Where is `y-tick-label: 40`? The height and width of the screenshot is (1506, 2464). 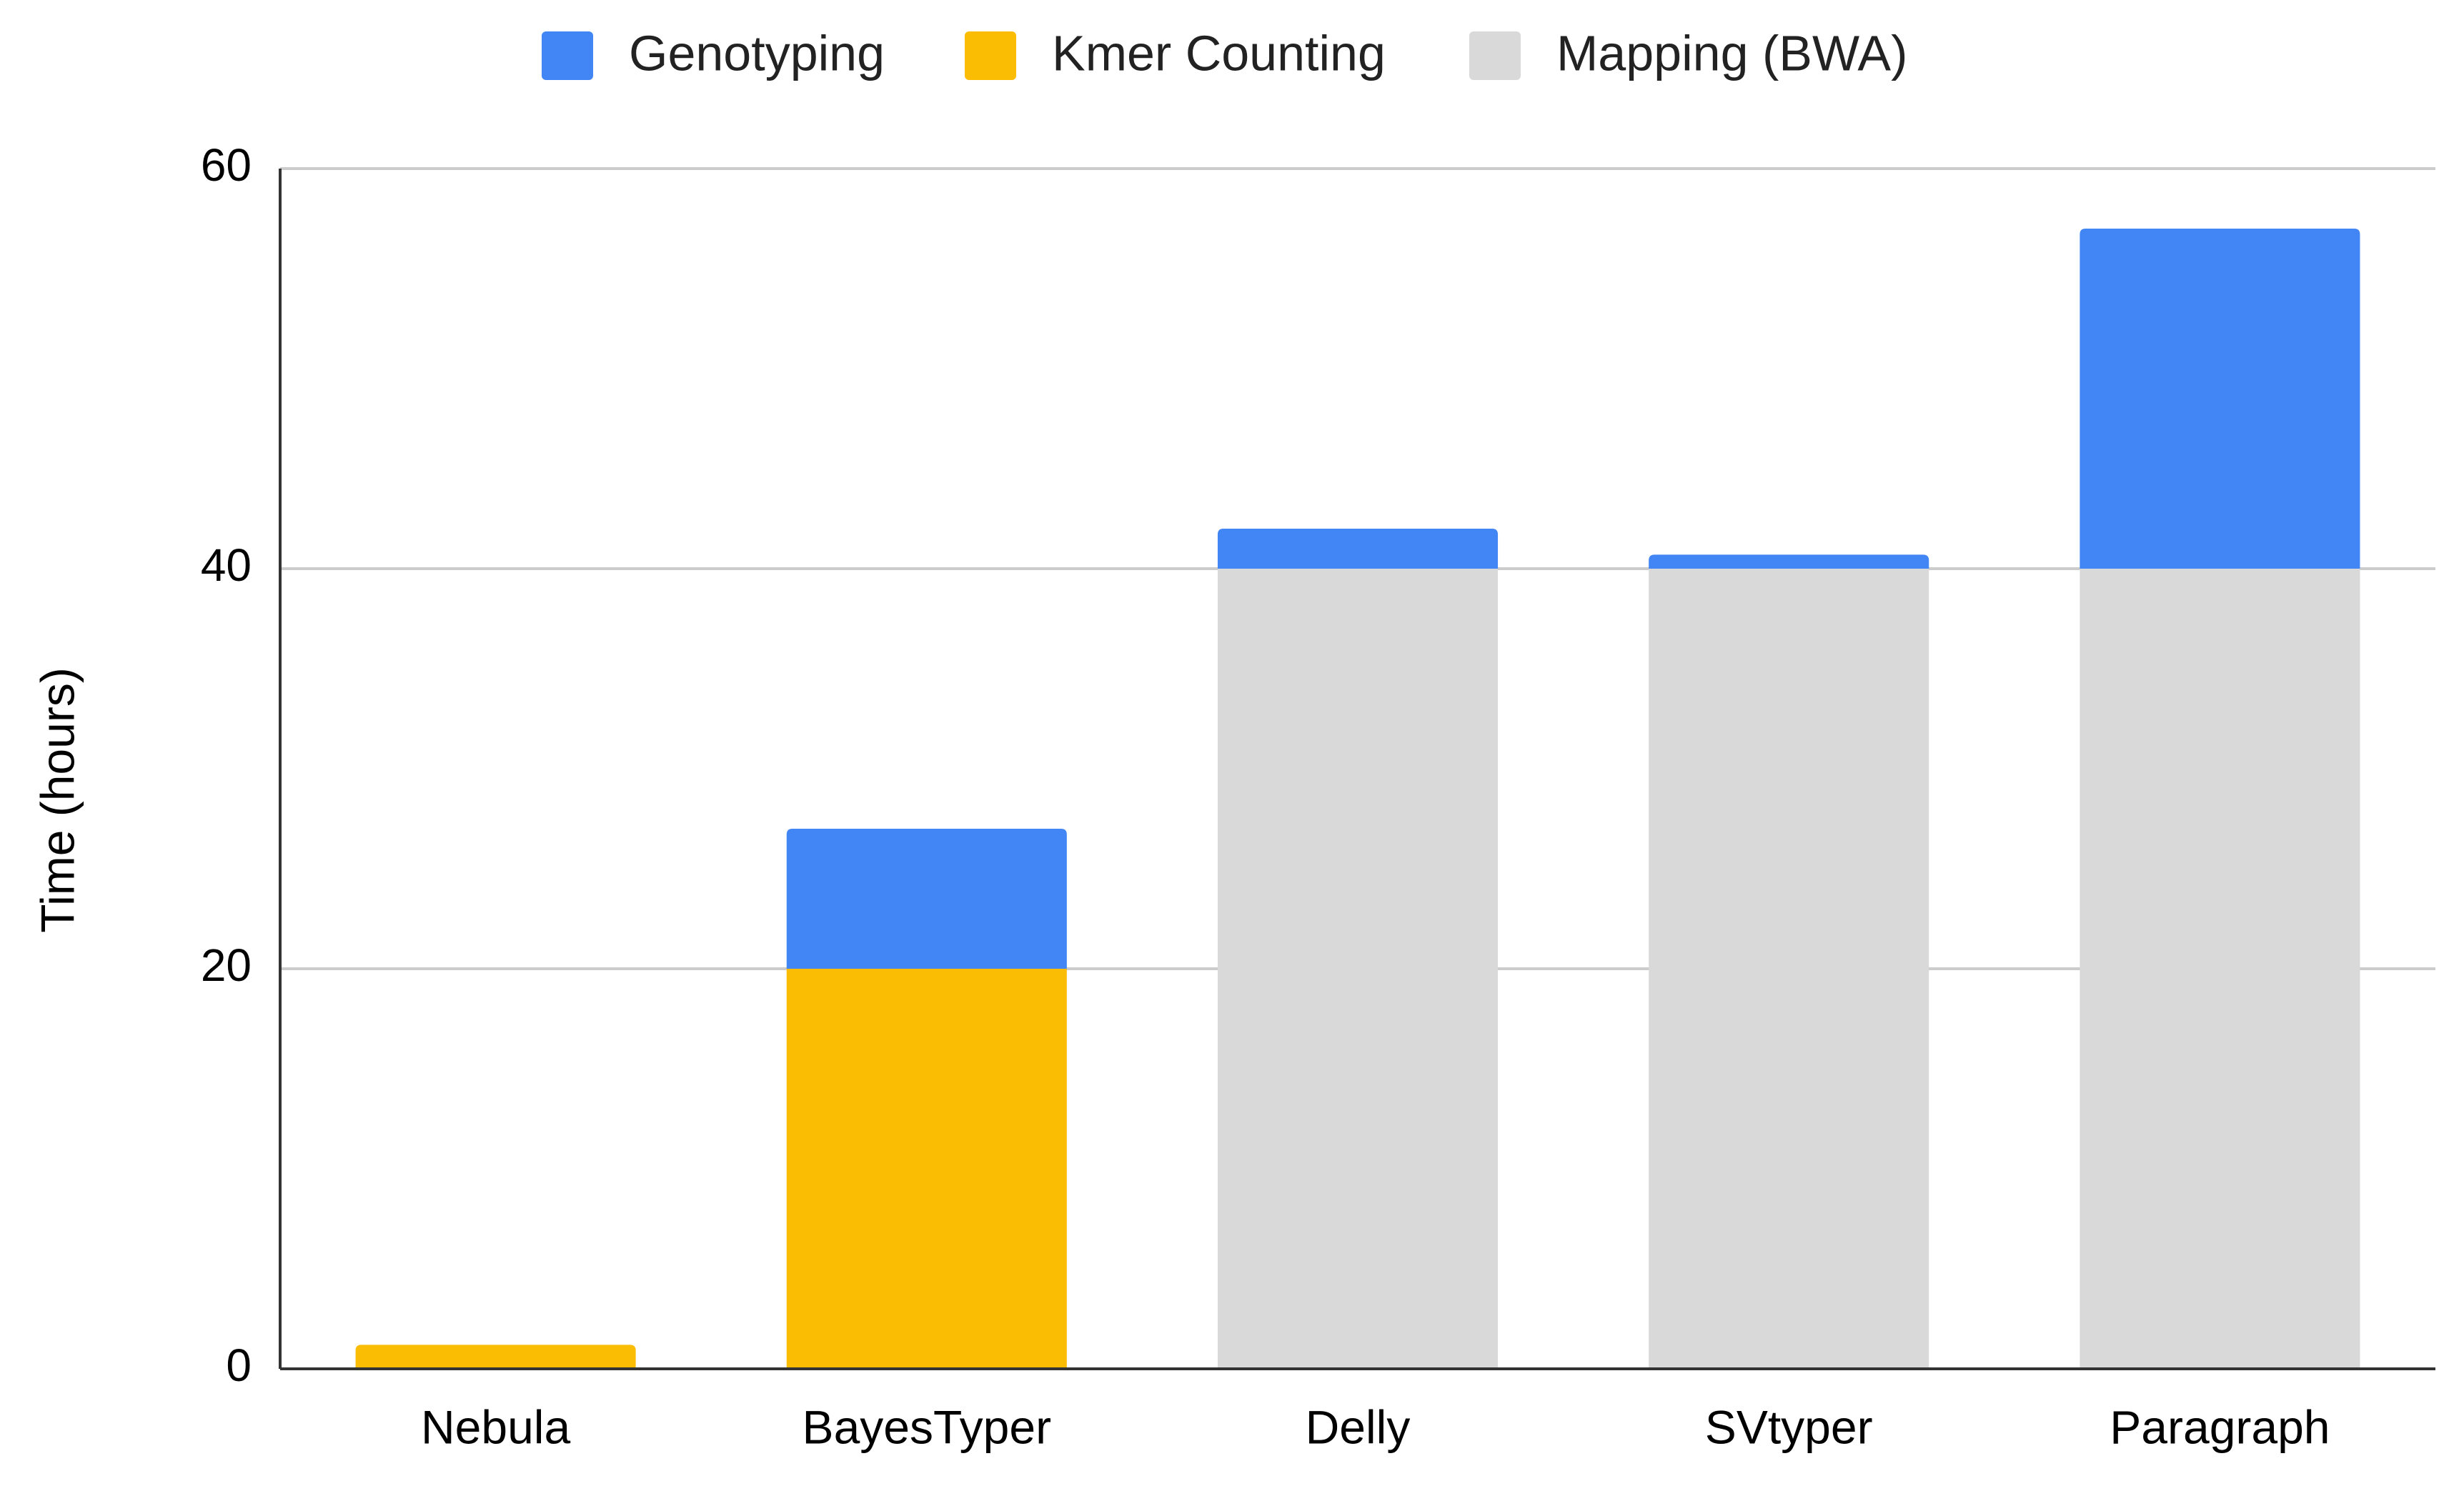 y-tick-label: 40 is located at coordinates (227, 565).